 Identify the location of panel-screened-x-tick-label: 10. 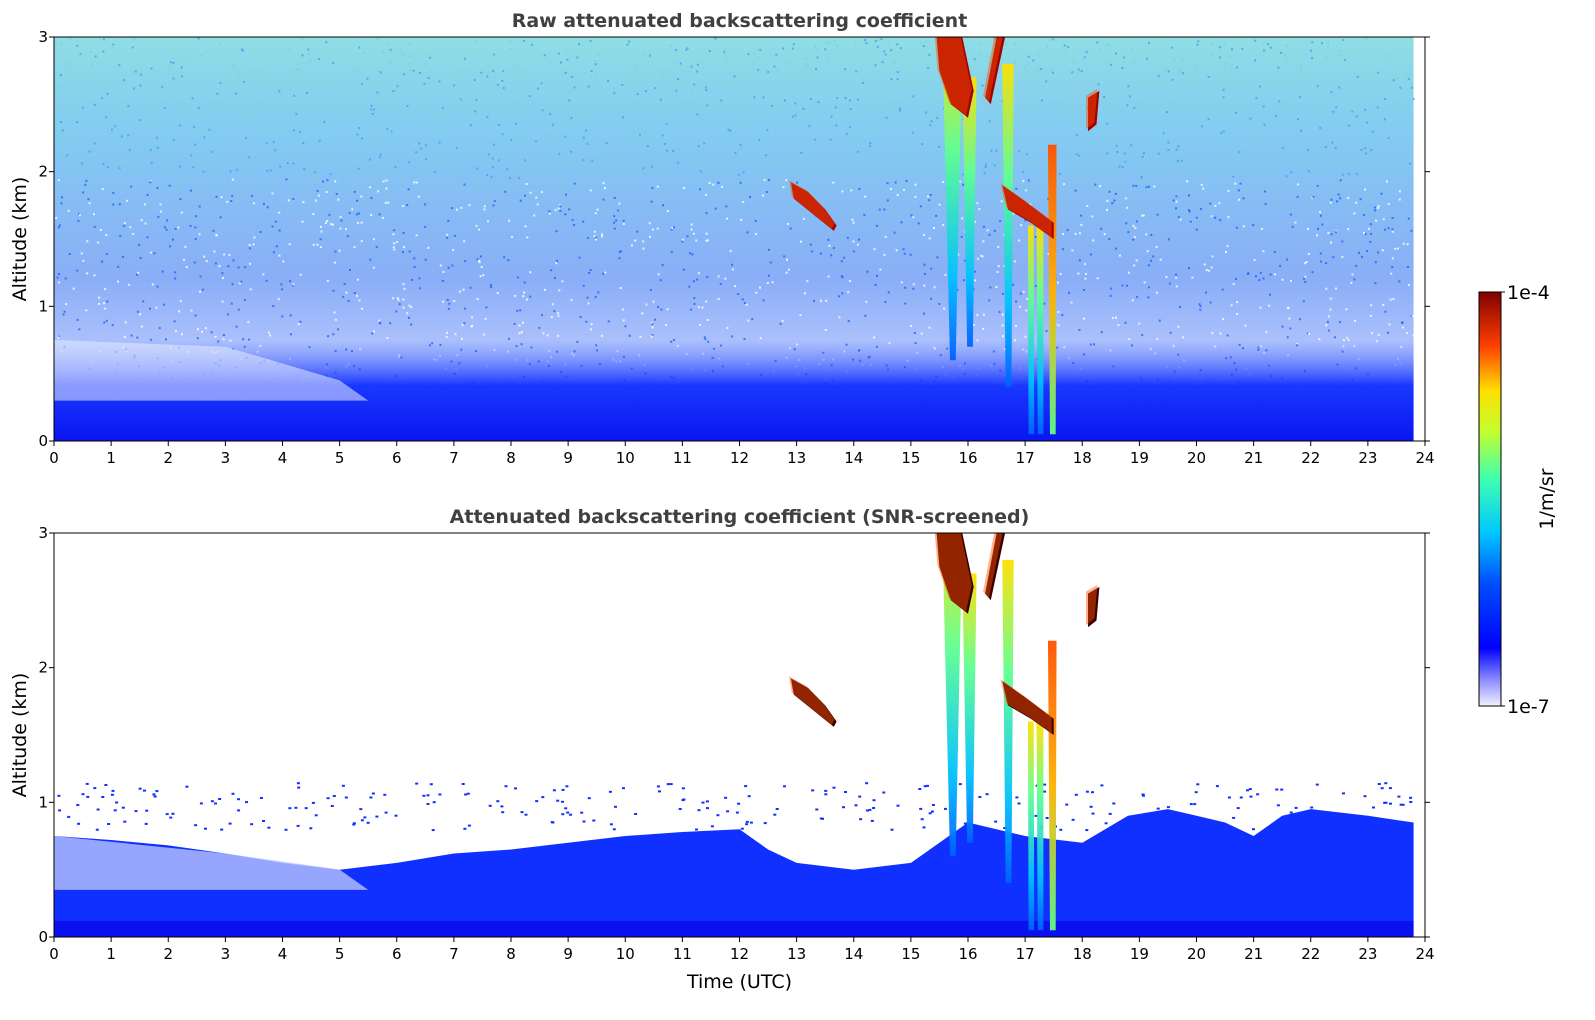
(625, 954).